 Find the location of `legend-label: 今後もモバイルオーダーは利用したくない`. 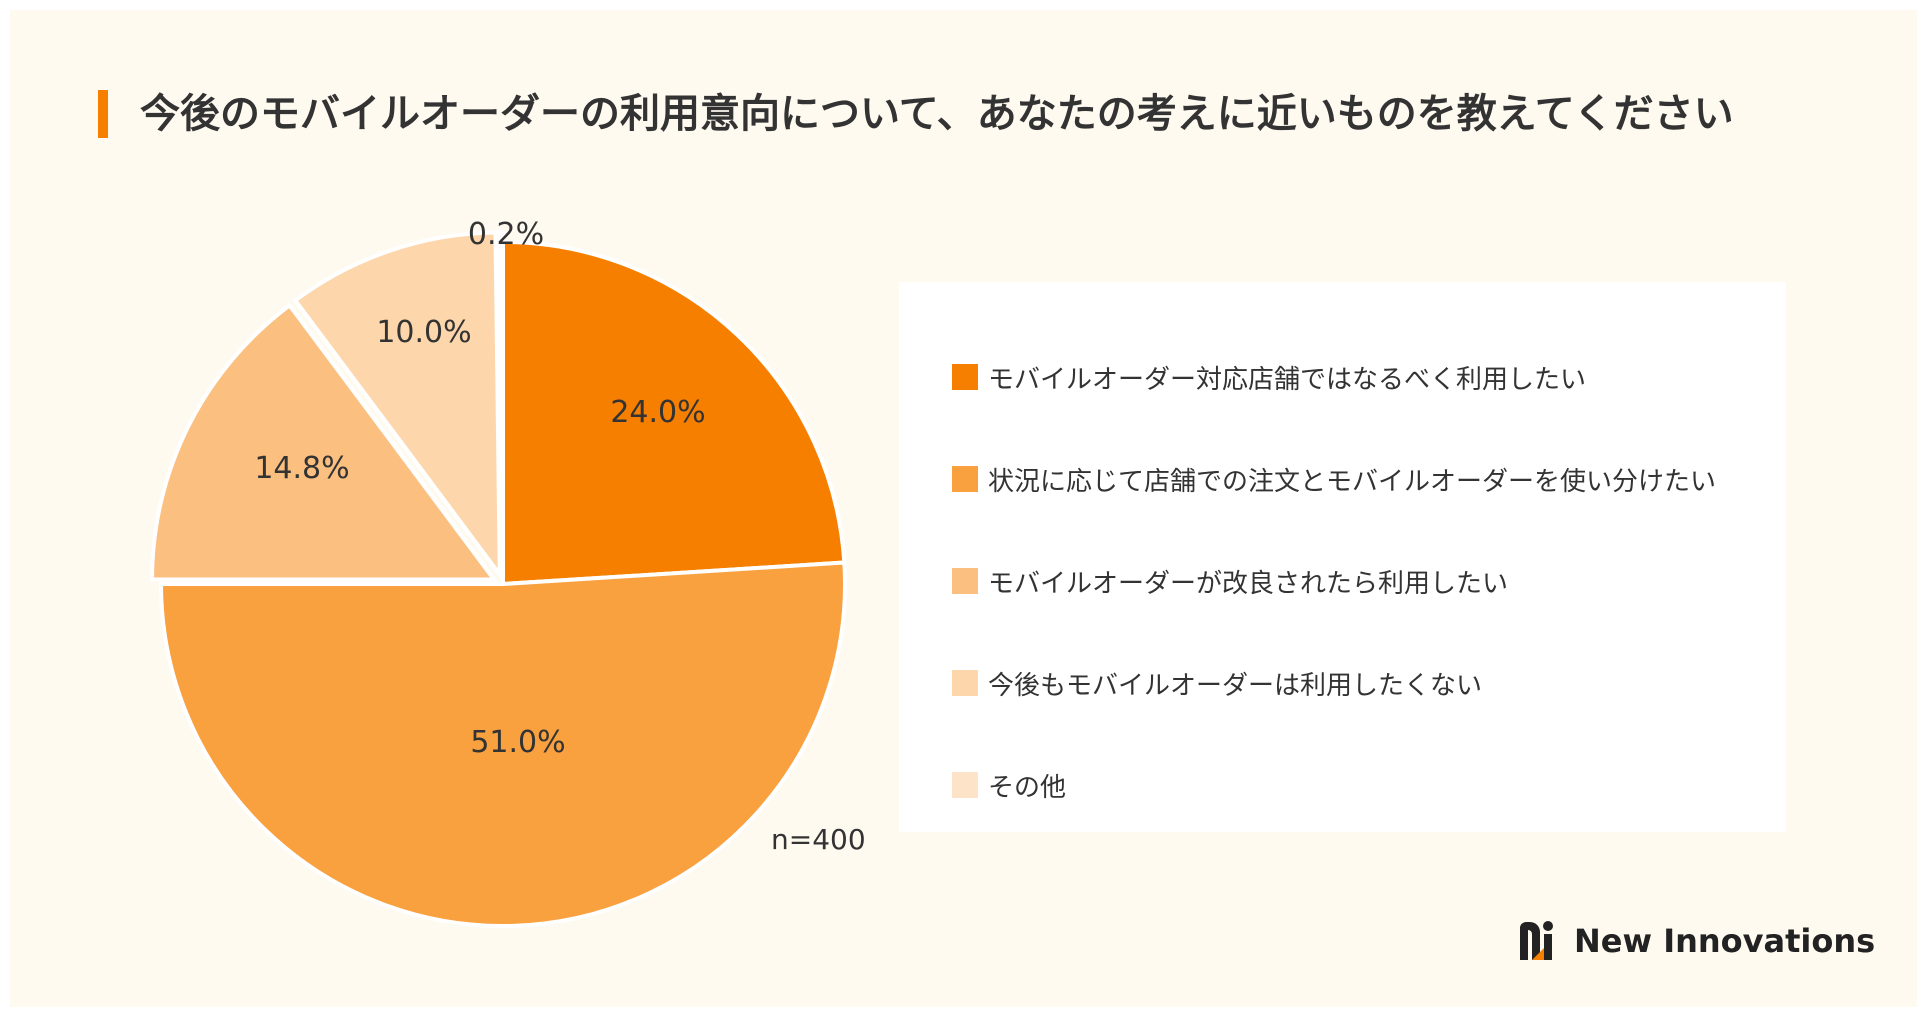

legend-label: 今後もモバイルオーダーは利用したくない is located at coordinates (1235, 685).